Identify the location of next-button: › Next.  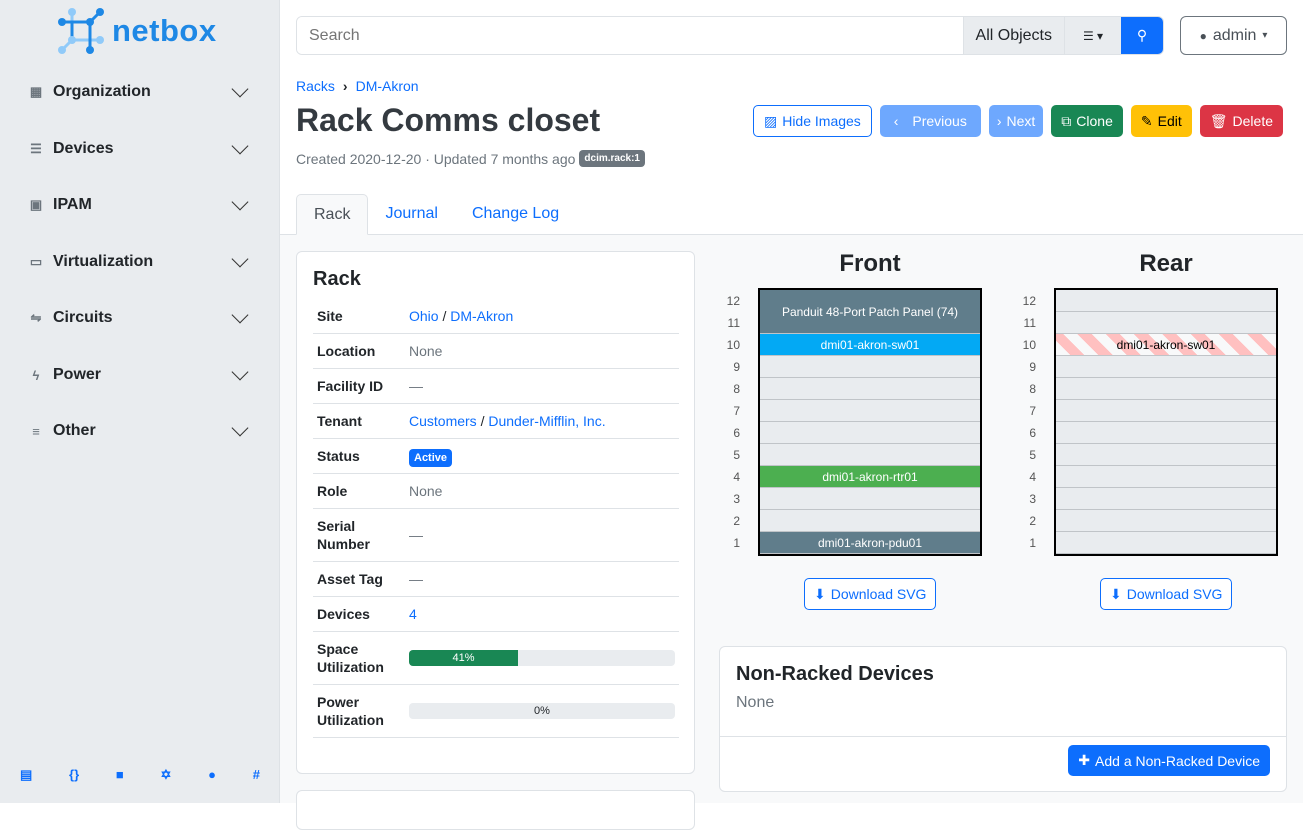
(1016, 121).